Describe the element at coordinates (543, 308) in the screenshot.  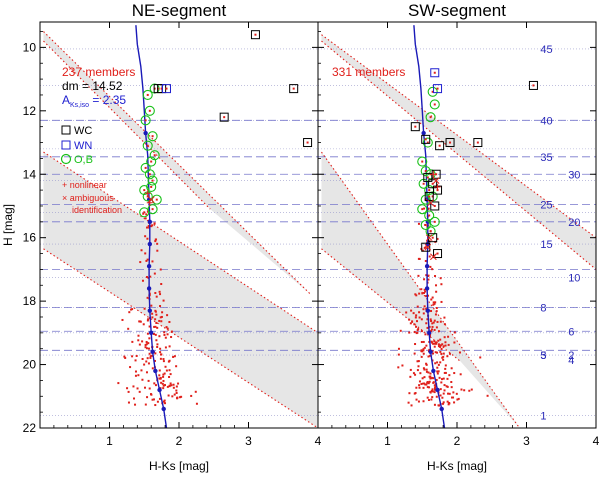
I see `mass-label-8: 8` at that location.